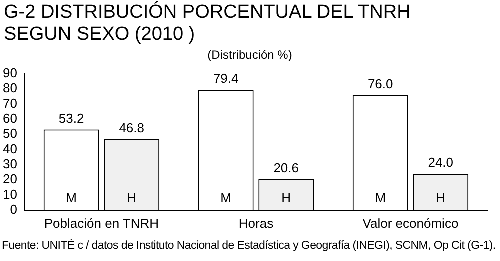  I want to click on data-label: 53.2, so click(71, 118).